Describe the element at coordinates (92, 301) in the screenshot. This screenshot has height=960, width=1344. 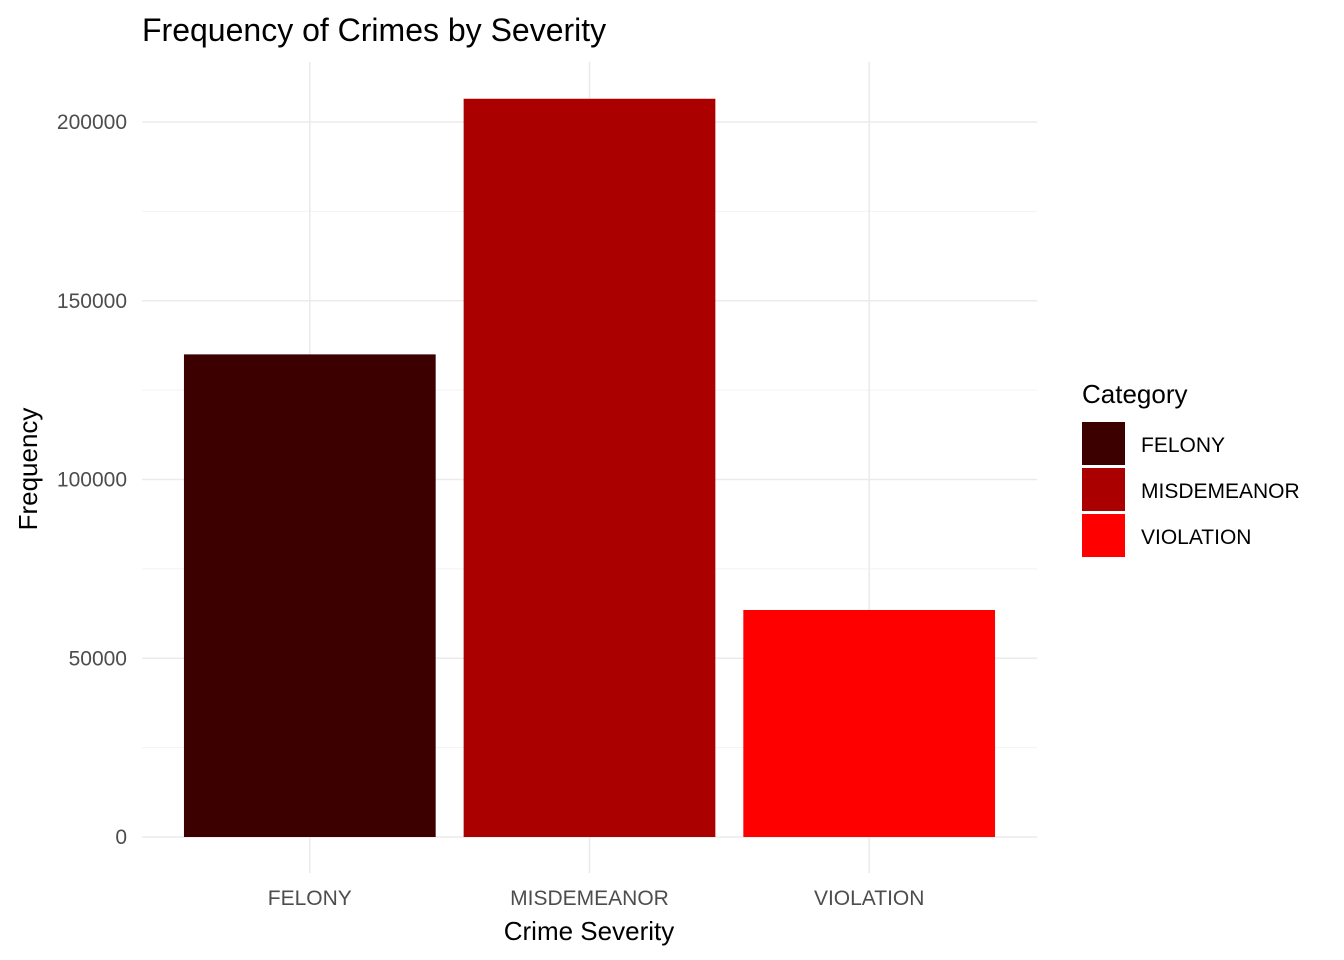
I see `y-tick-label: 150000` at that location.